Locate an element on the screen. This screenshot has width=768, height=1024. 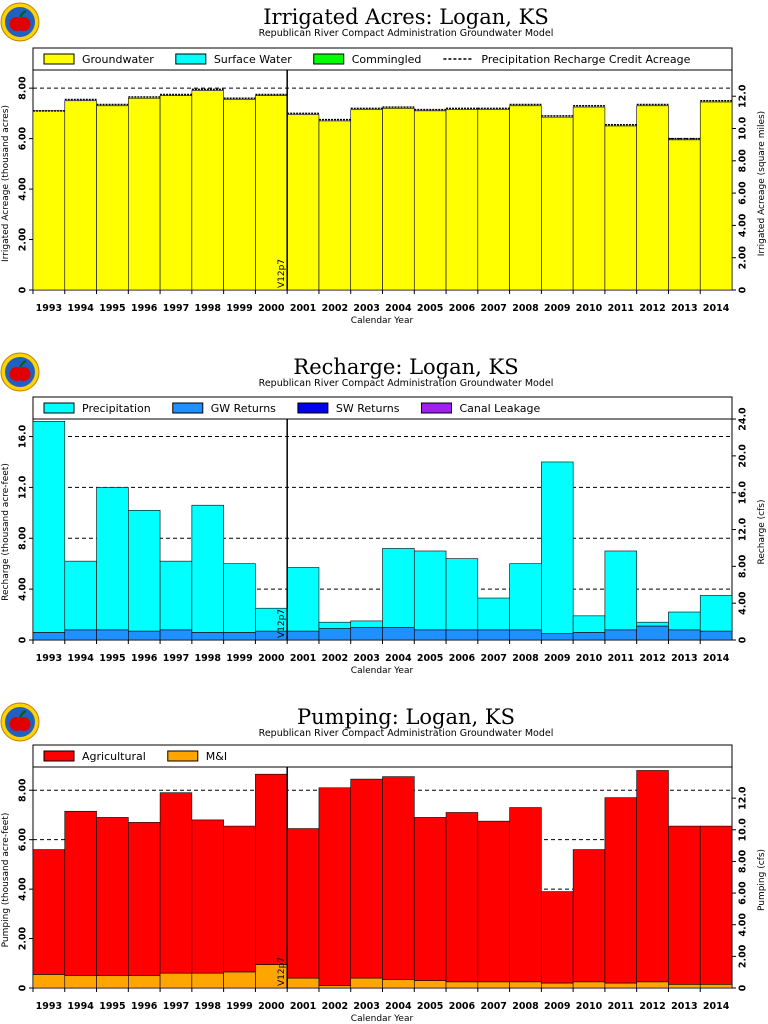
chart-title: Recharge: Logan, KS is located at coordinates (405, 367).